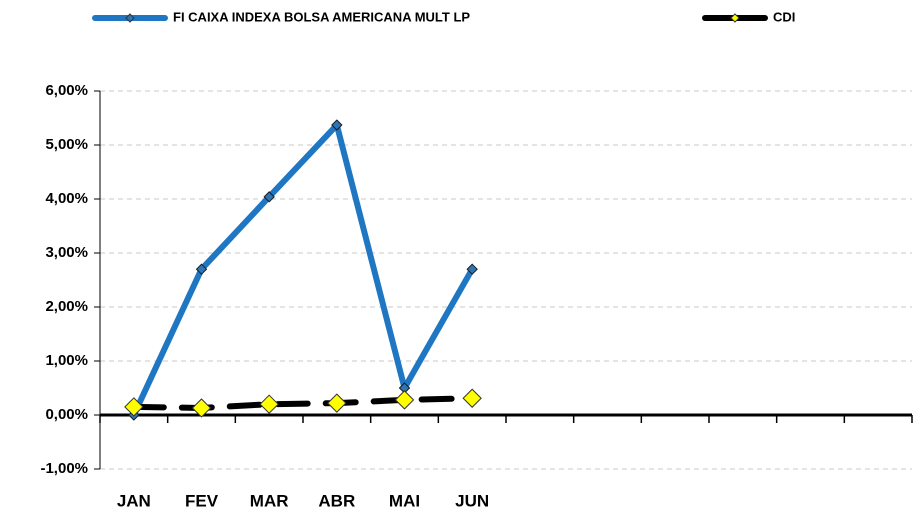  I want to click on y-tick-label: 2,00%, so click(66, 306).